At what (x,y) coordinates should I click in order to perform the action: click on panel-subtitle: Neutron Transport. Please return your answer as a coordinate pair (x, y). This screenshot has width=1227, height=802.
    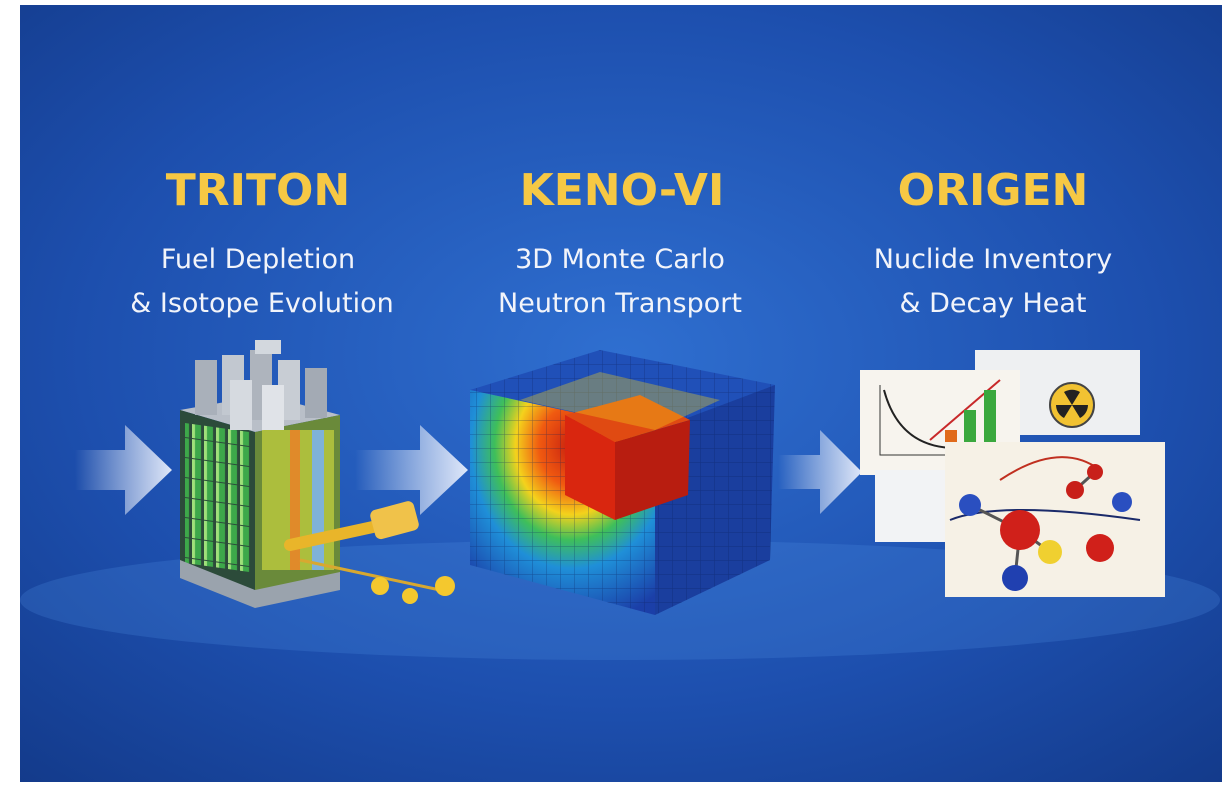
    Looking at the image, I should click on (620, 303).